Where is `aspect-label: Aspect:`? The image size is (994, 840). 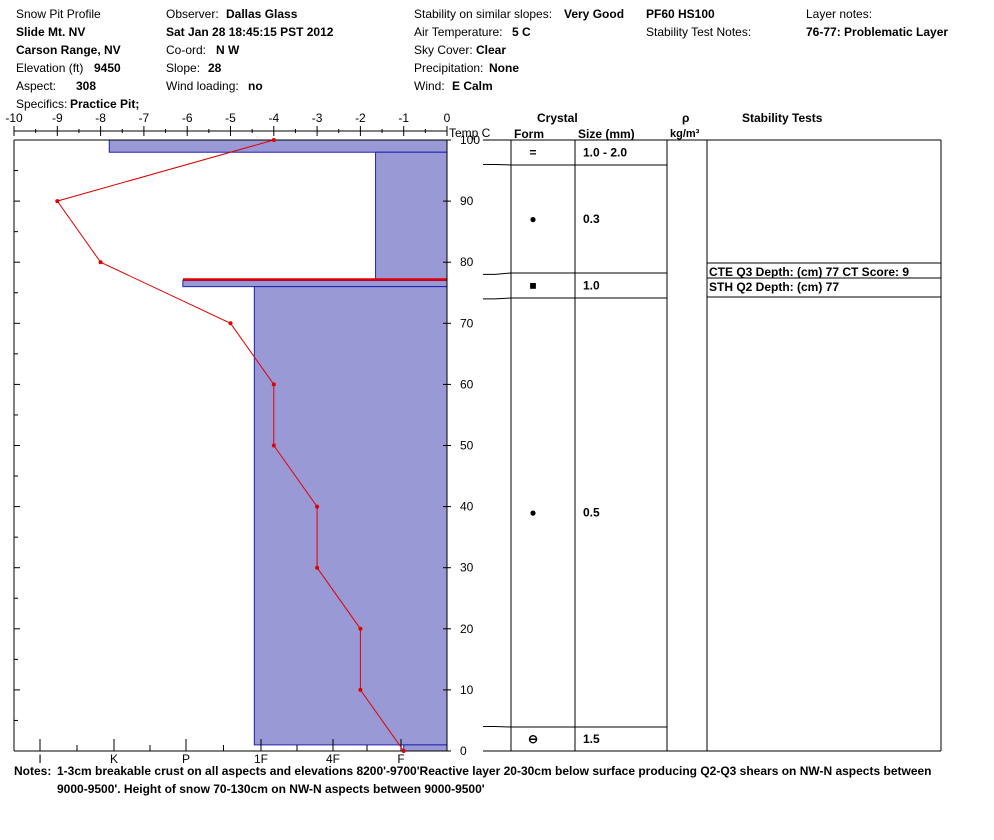 aspect-label: Aspect: is located at coordinates (36, 86).